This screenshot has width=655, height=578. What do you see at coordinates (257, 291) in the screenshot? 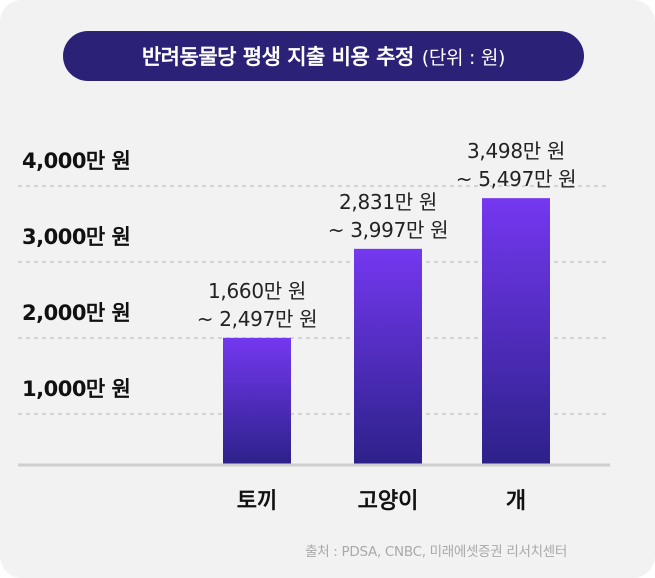
I see `bar-value-label: 1,660만 원` at bounding box center [257, 291].